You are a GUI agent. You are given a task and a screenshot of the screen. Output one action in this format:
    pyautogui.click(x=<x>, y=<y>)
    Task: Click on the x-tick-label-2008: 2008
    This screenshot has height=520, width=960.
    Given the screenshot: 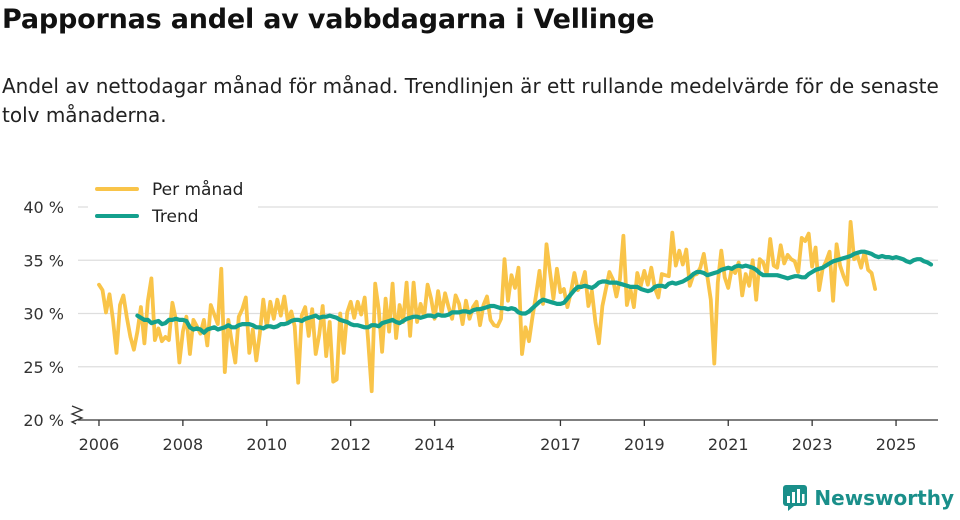 What is the action you would take?
    pyautogui.click(x=183, y=444)
    